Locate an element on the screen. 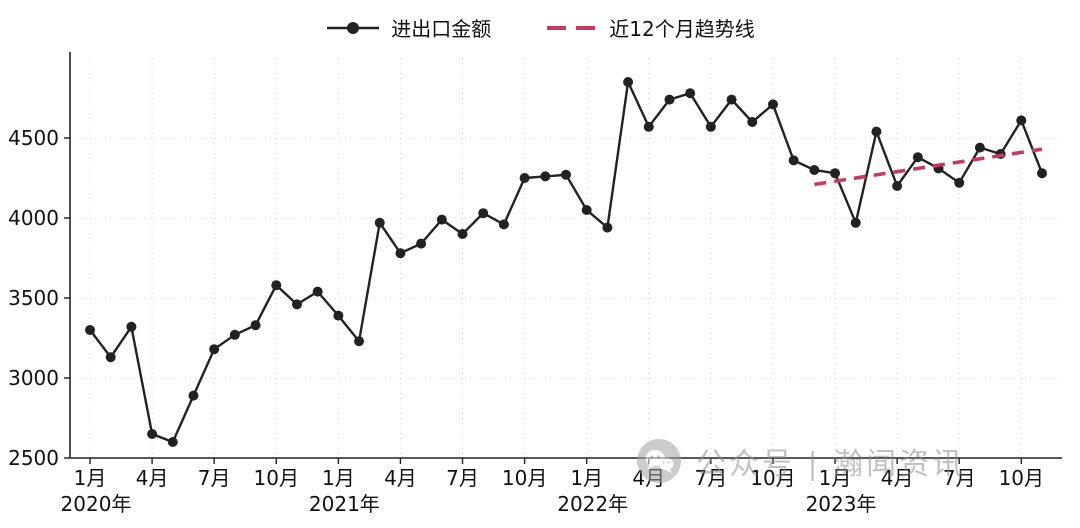  trend-line is located at coordinates (928, 167).